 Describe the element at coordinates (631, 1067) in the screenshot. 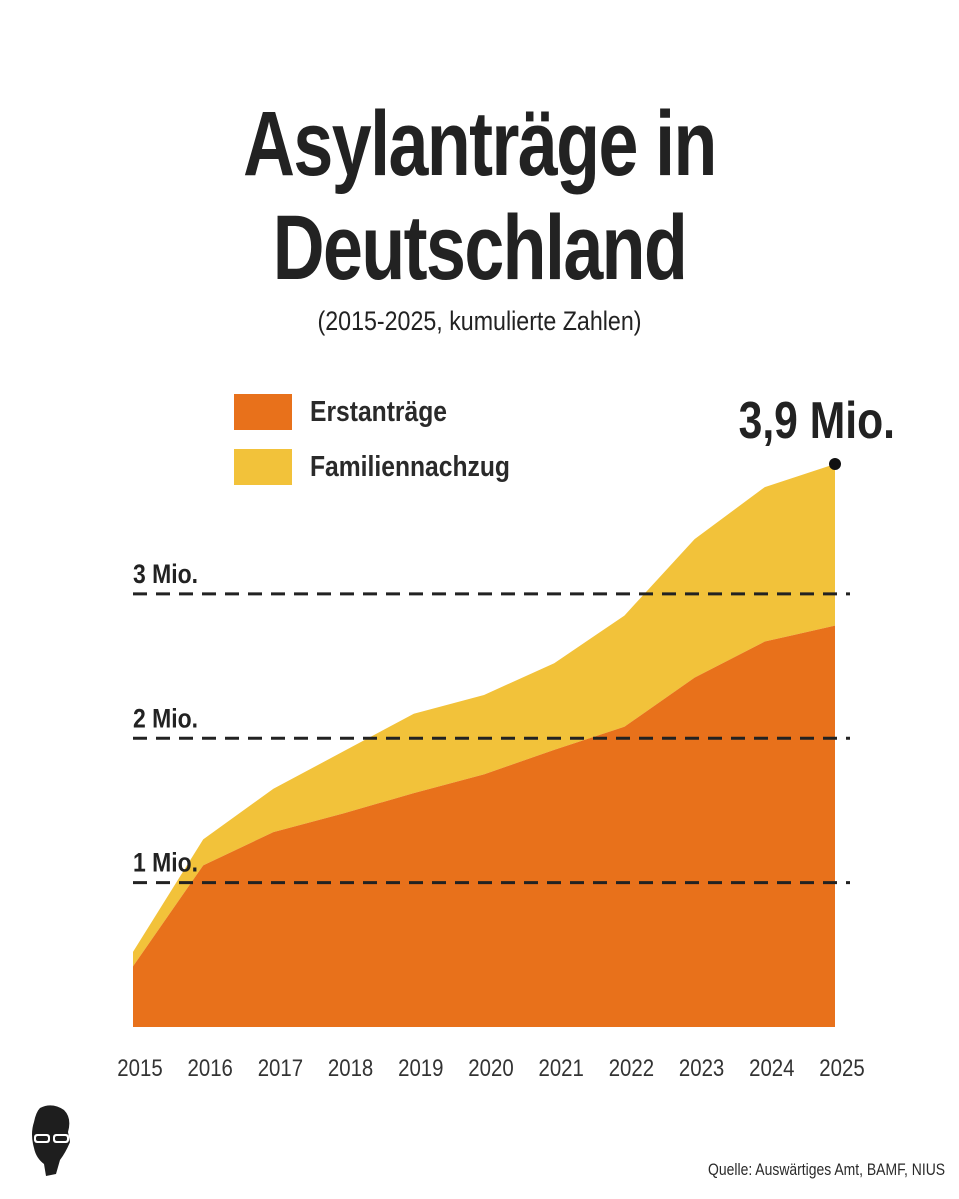

I see `x-tick-label: 2022` at that location.